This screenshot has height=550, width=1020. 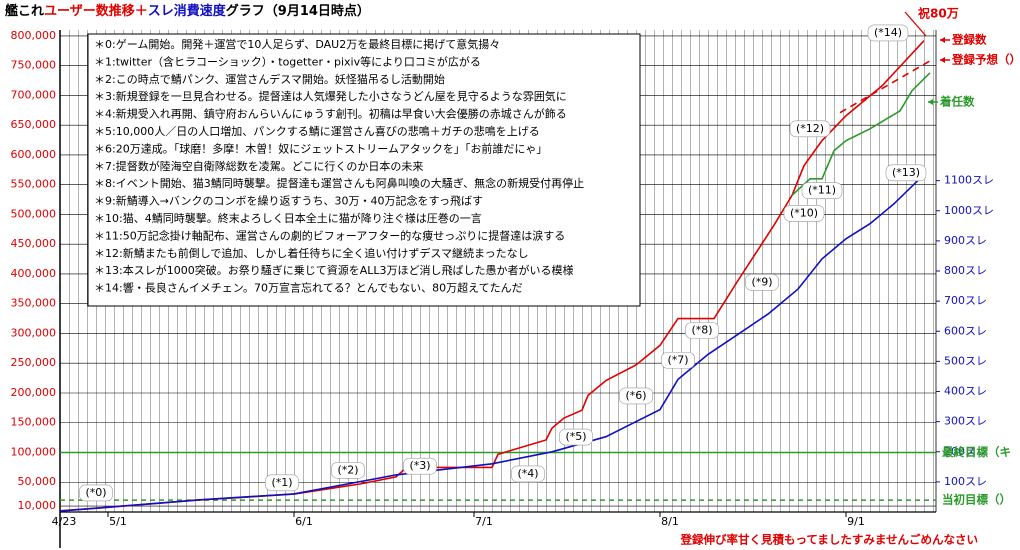 What do you see at coordinates (298, 11) in the screenshot?
I see `title-part: グラフ（9月14日時点）` at bounding box center [298, 11].